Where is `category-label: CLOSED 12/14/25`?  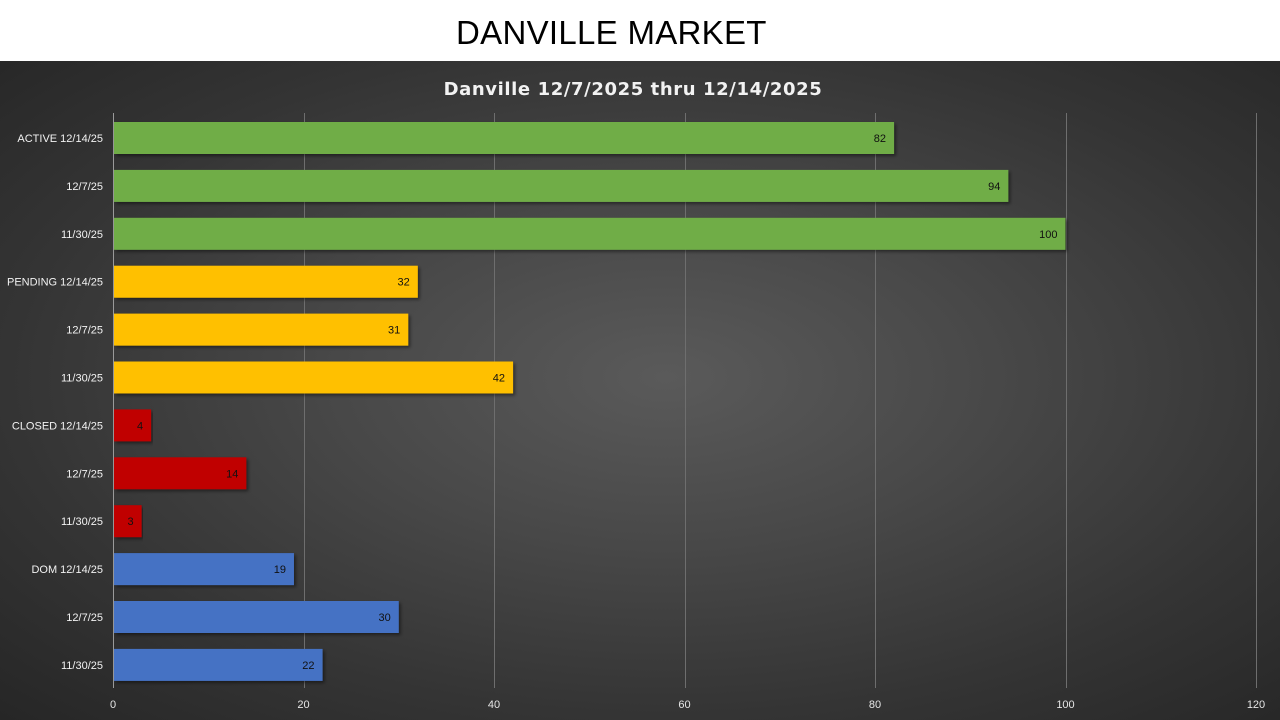
category-label: CLOSED 12/14/25 is located at coordinates (57, 426).